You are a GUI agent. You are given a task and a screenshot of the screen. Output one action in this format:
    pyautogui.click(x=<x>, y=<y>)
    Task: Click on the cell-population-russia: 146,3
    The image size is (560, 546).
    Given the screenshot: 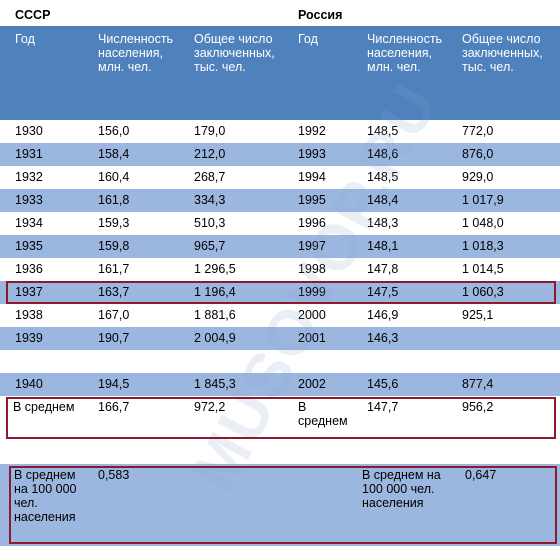 What is the action you would take?
    pyautogui.click(x=383, y=338)
    